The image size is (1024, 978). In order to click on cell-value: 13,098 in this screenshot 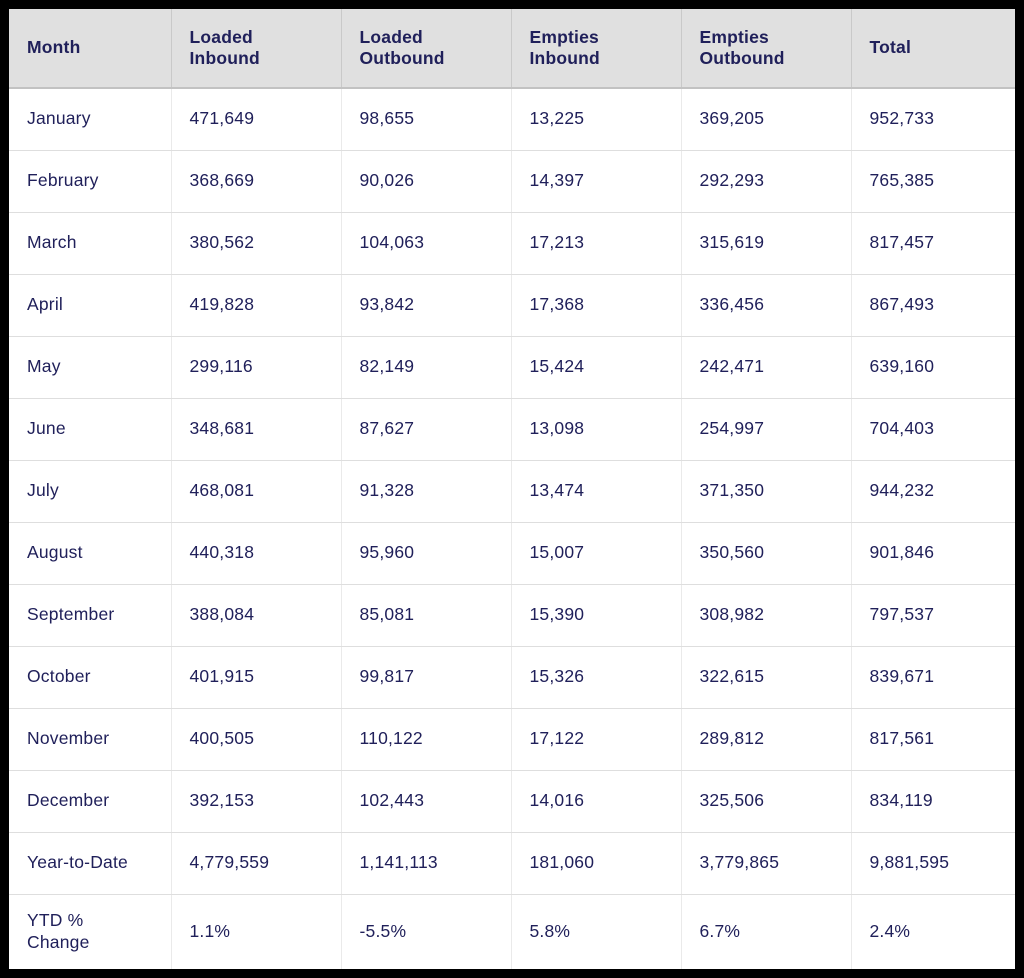, I will do `click(596, 429)`.